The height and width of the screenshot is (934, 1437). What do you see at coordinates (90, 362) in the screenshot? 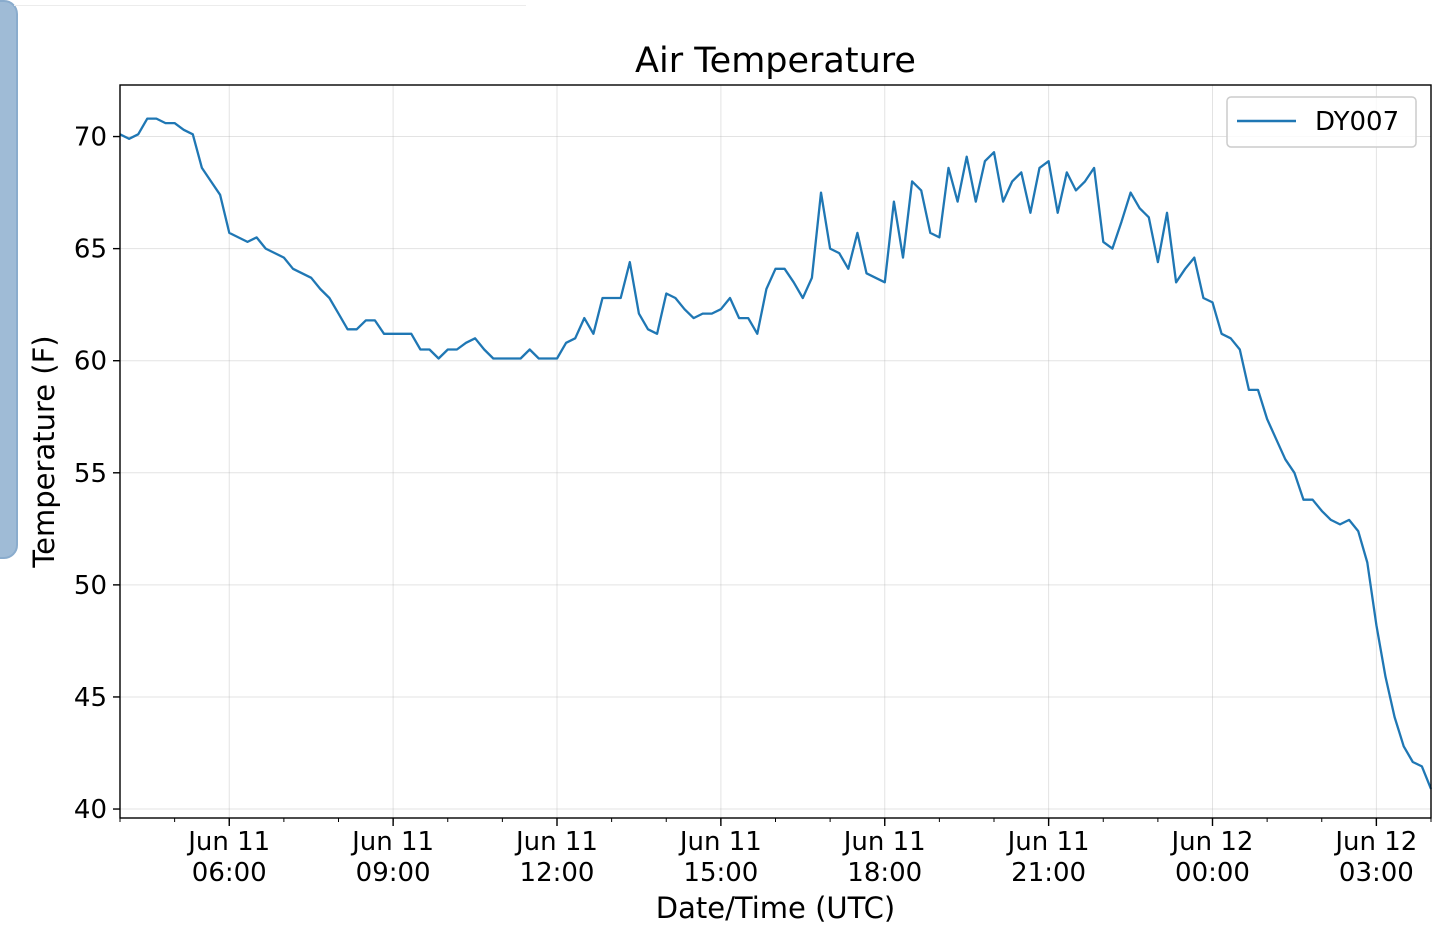
I see `y-tick-label: 60` at bounding box center [90, 362].